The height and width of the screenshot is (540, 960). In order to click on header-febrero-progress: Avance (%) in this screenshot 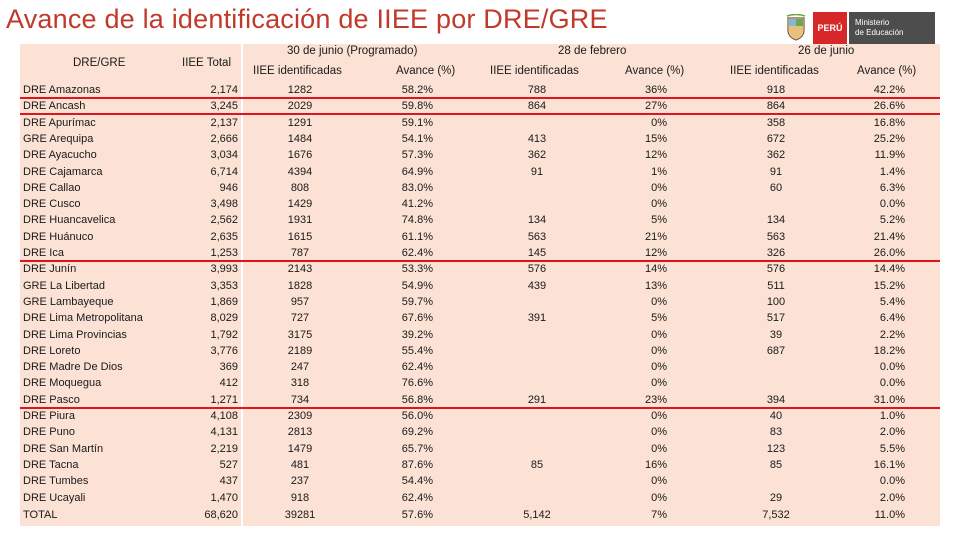, I will do `click(655, 71)`.